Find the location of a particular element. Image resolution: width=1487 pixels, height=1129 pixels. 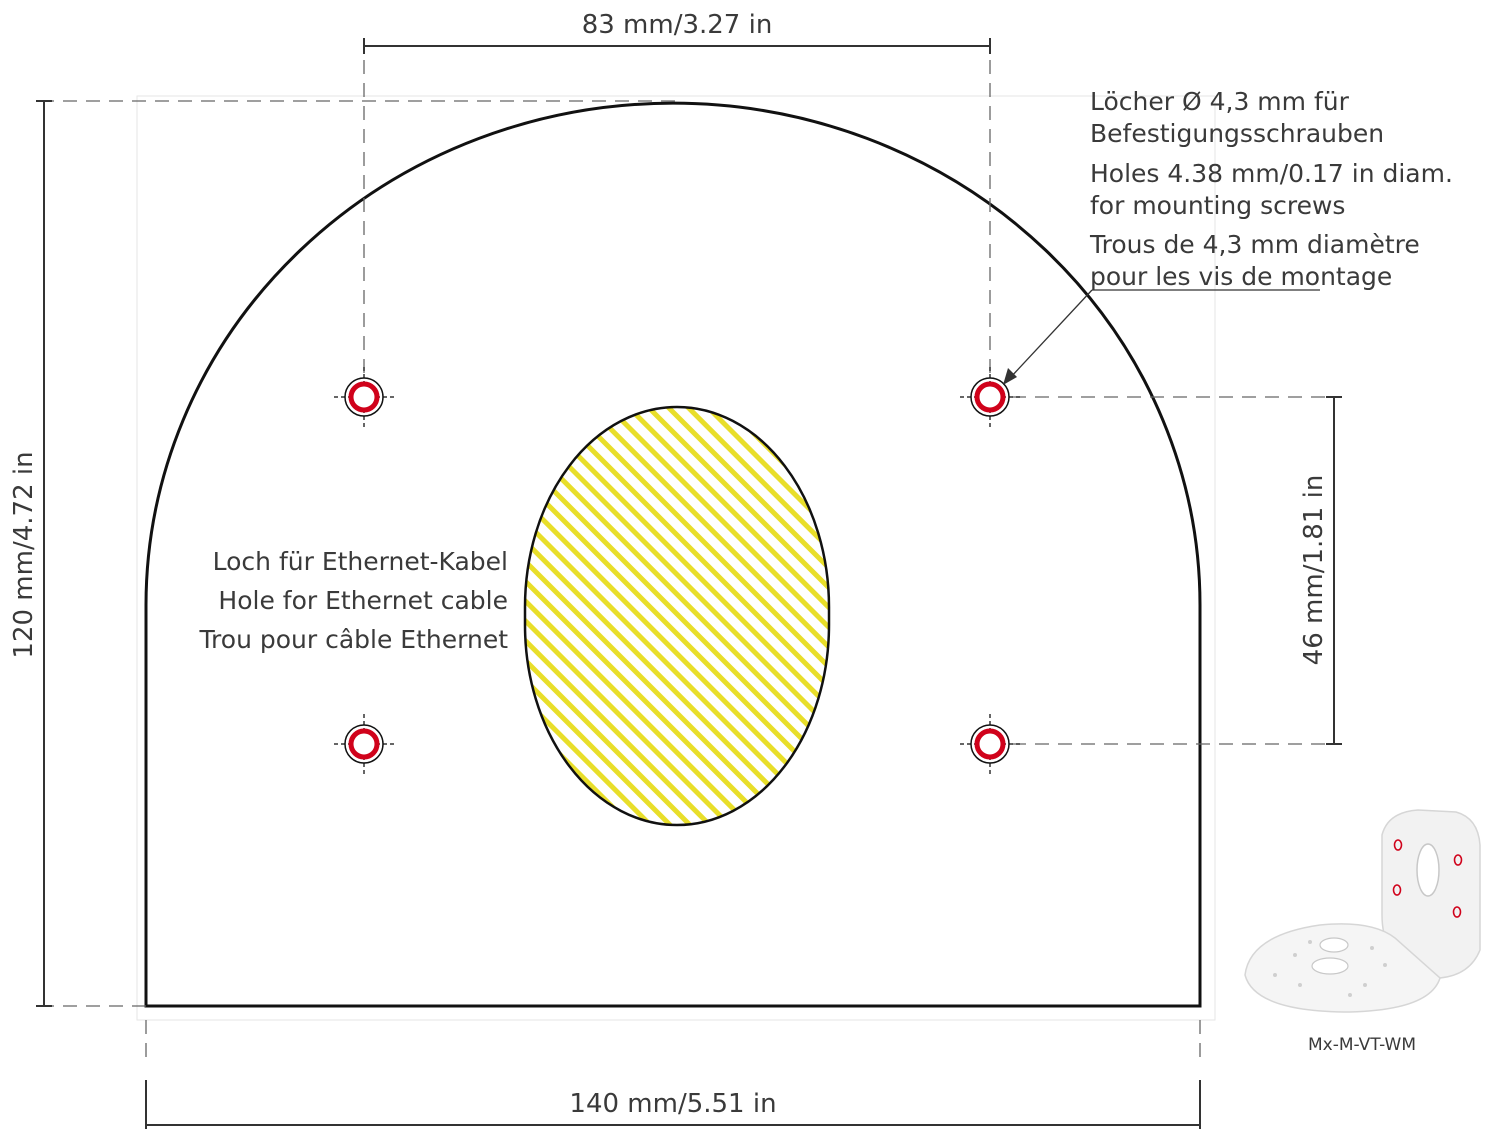

right-height-label: 46 mm/1.81 in is located at coordinates (1314, 570).